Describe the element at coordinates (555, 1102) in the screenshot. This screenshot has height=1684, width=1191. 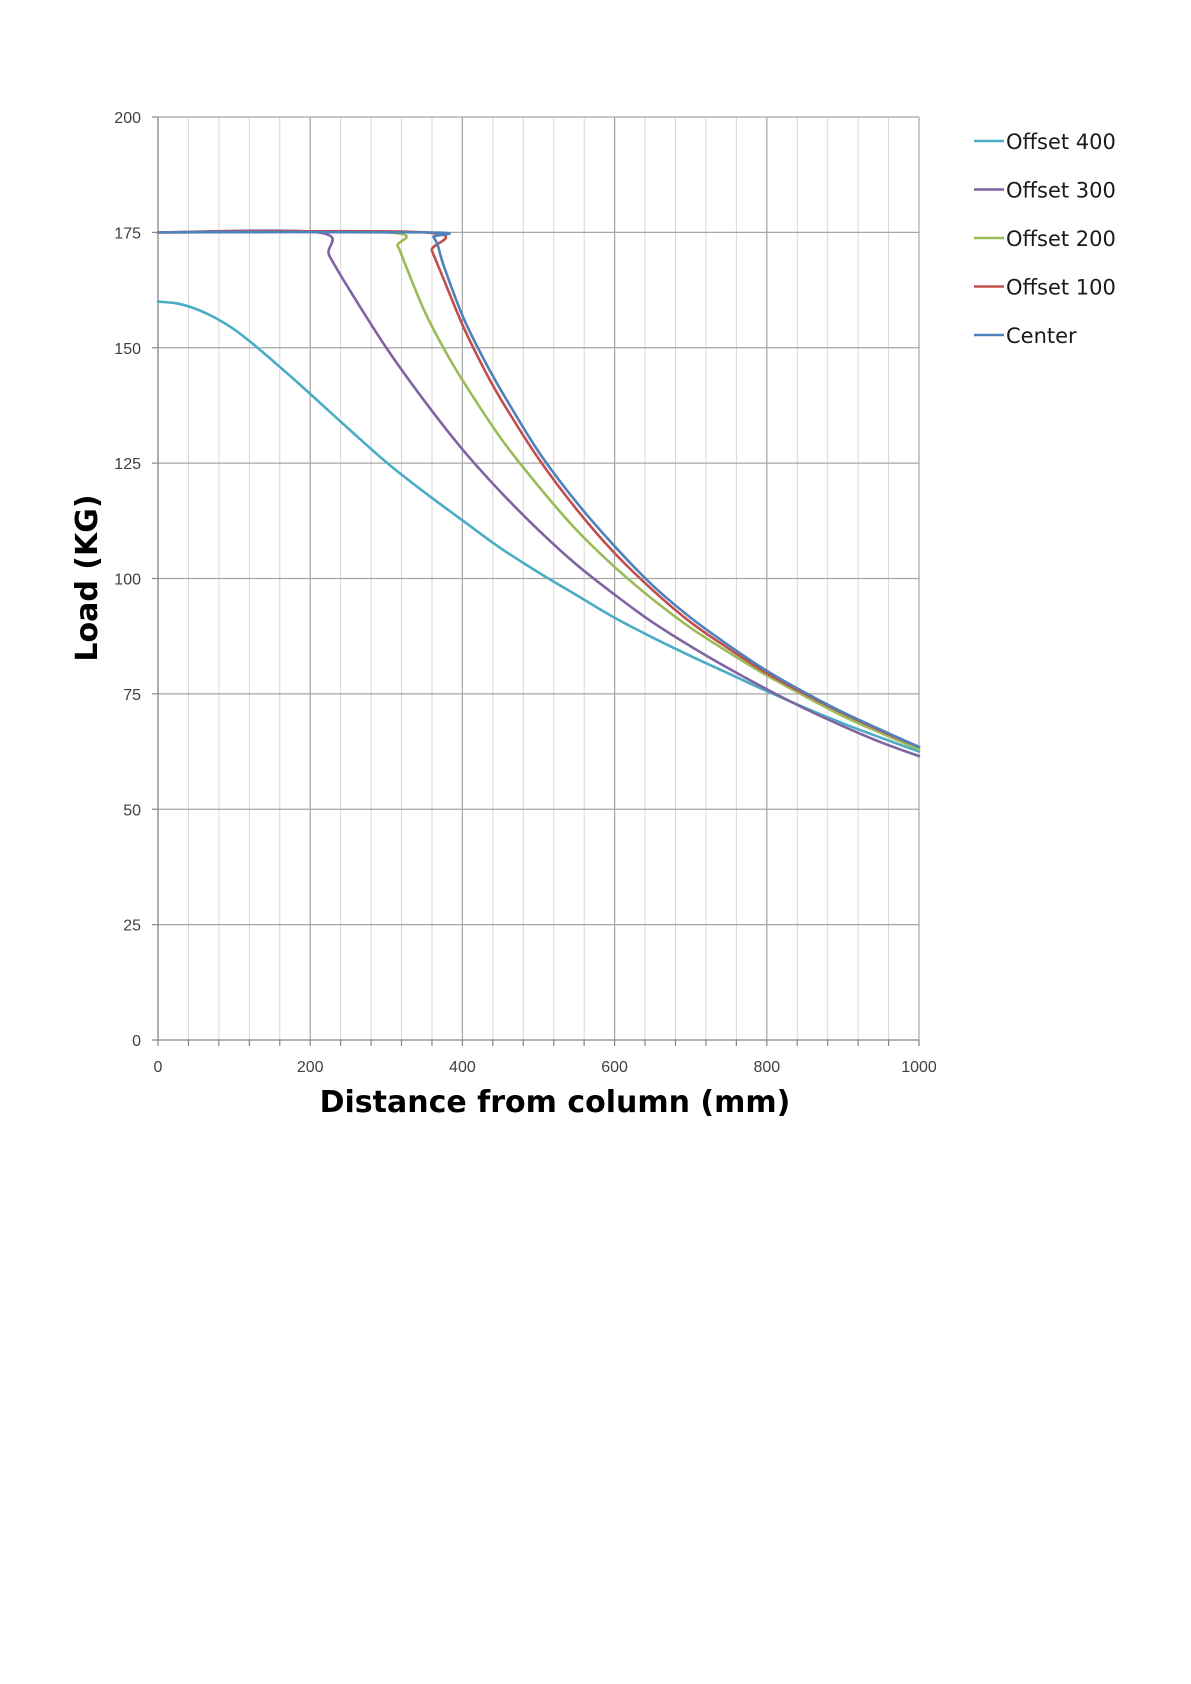
I see `x-axis-title: Distance from column (mm)` at that location.